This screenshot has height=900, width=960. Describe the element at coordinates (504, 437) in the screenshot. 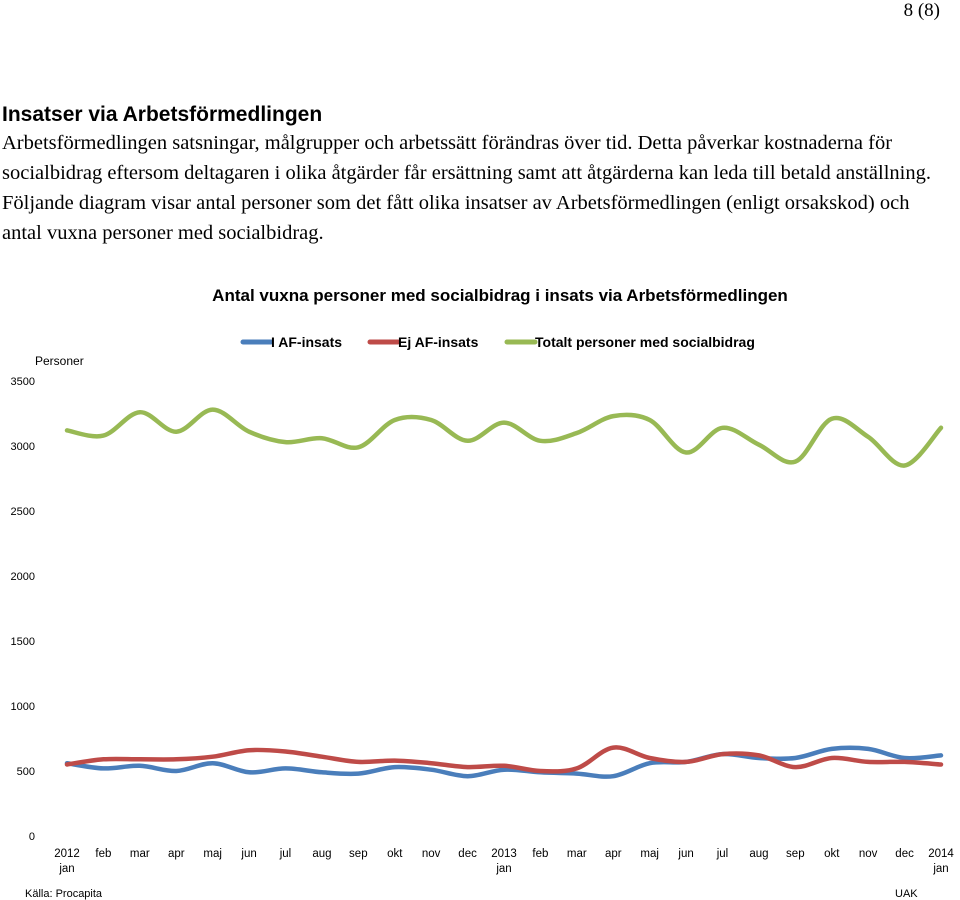

I see `series-line-totalt` at that location.